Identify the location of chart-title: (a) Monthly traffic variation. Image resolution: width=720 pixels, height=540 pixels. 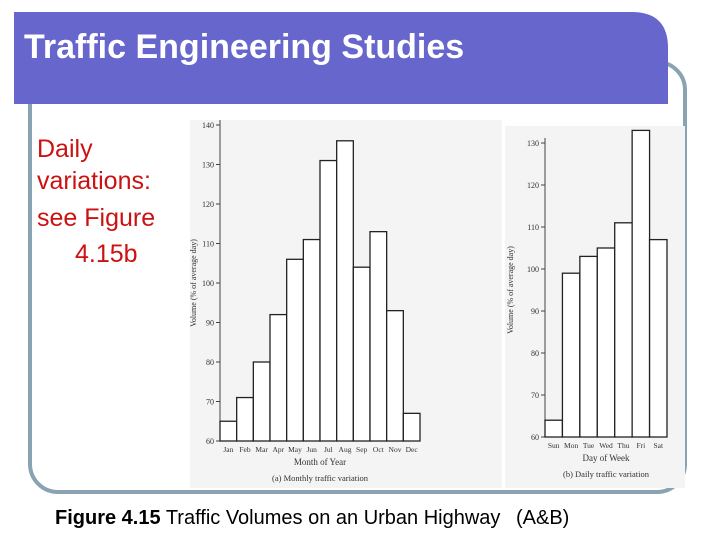
(320, 478).